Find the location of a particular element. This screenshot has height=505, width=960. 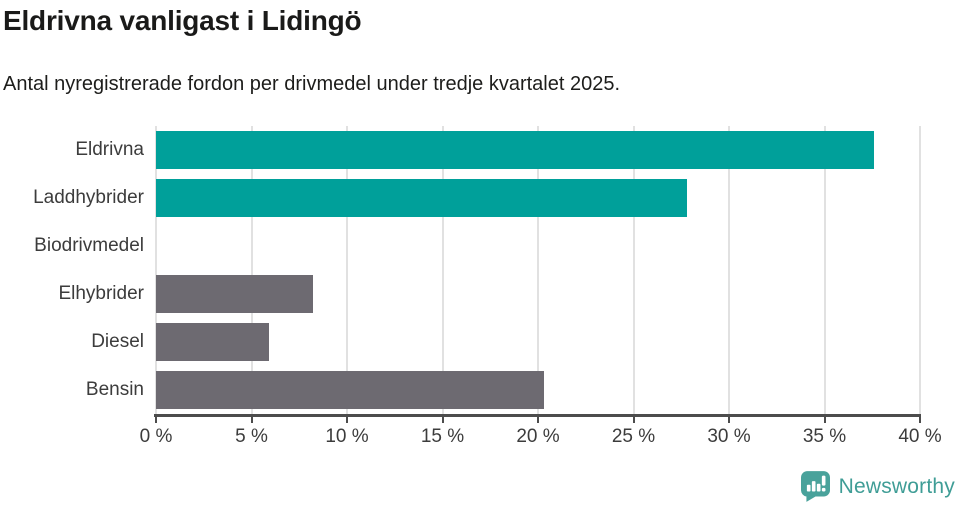

x-tick-label: 15 % is located at coordinates (442, 436).